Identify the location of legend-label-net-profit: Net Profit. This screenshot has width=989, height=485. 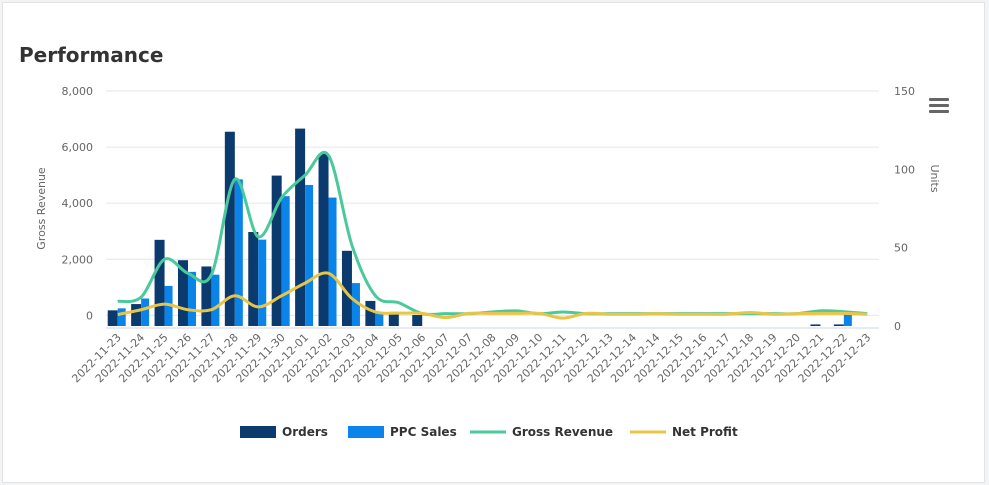
(705, 432).